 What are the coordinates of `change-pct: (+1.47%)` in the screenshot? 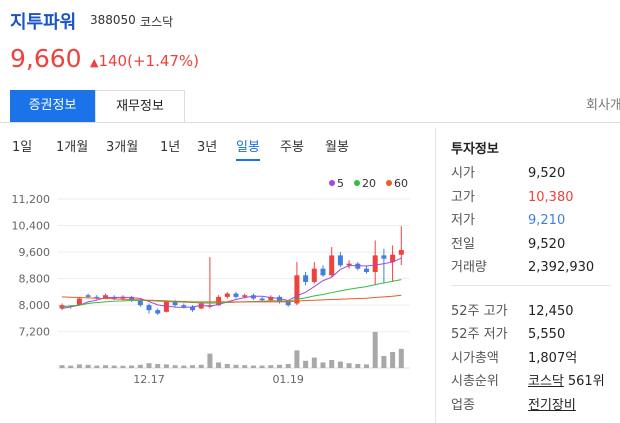 It's located at (163, 61).